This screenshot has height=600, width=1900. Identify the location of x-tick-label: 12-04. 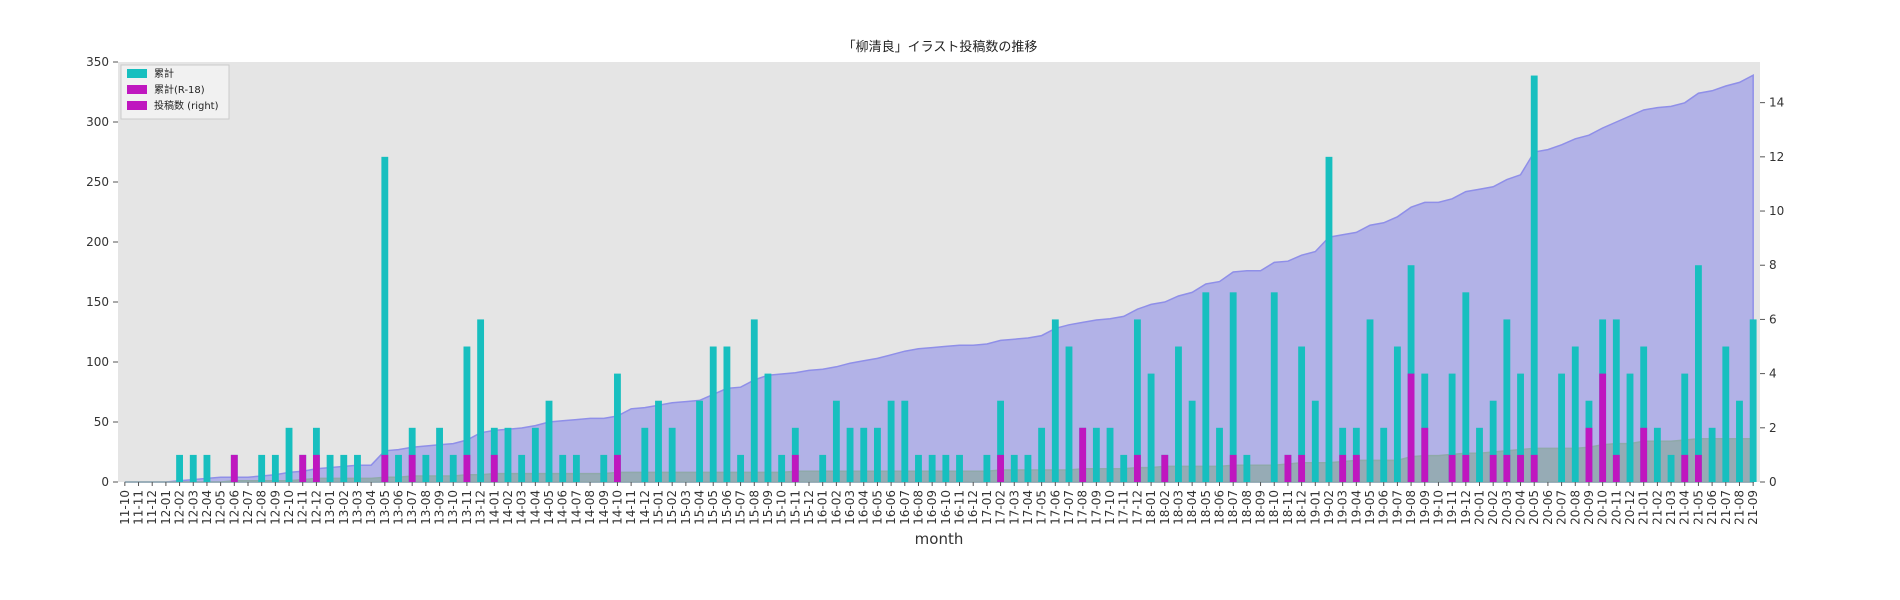
(207, 507).